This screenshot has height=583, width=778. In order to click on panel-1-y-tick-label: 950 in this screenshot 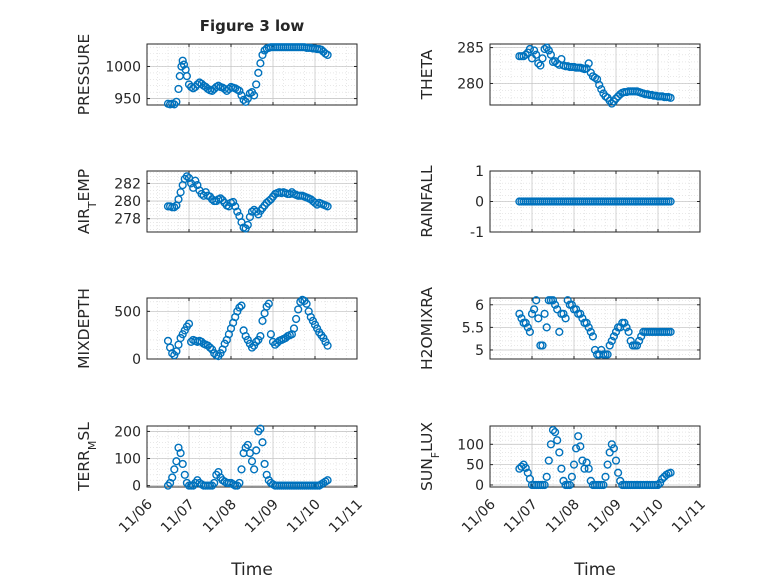, I will do `click(127, 100)`.